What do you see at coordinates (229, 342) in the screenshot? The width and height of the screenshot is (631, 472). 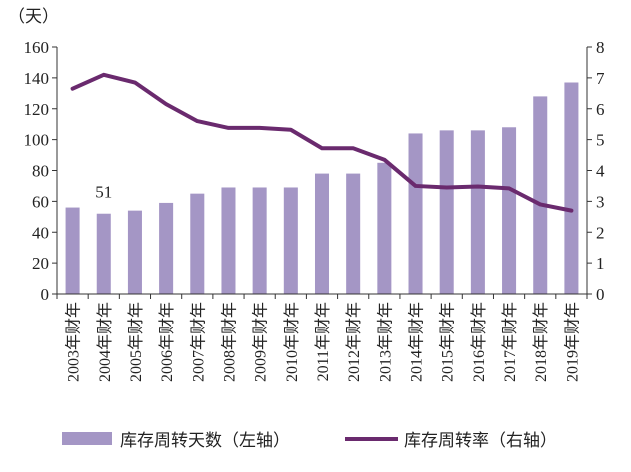 I see `category-label: 2008年财年` at bounding box center [229, 342].